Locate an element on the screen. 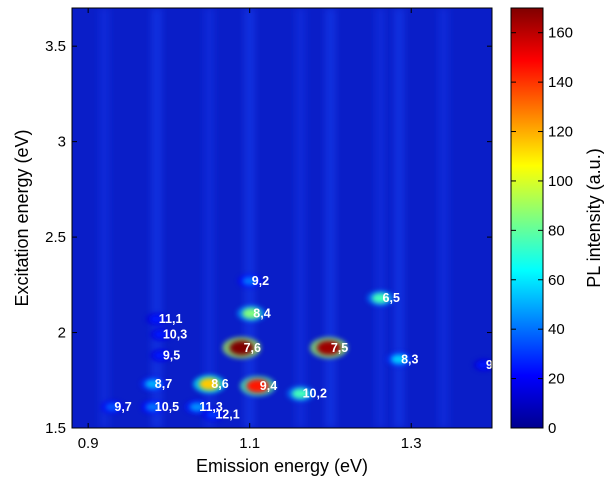 The image size is (607, 480). colorbar-ticks: 0 20 40 60 80 100 120 140 160 is located at coordinates (542, 231).